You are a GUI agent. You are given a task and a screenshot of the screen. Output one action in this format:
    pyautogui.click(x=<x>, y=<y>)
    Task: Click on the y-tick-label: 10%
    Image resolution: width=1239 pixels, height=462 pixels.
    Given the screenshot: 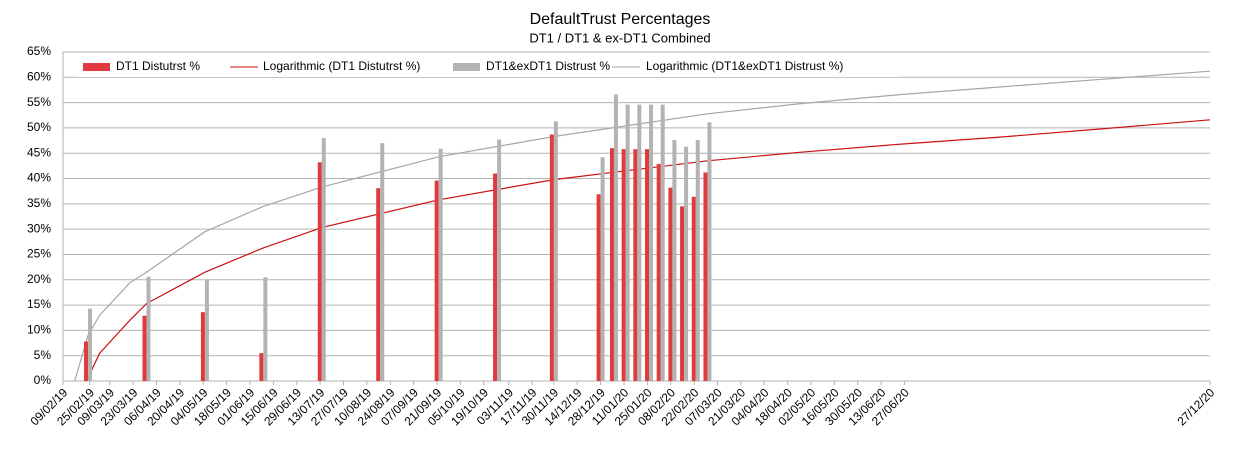 What is the action you would take?
    pyautogui.click(x=39, y=330)
    